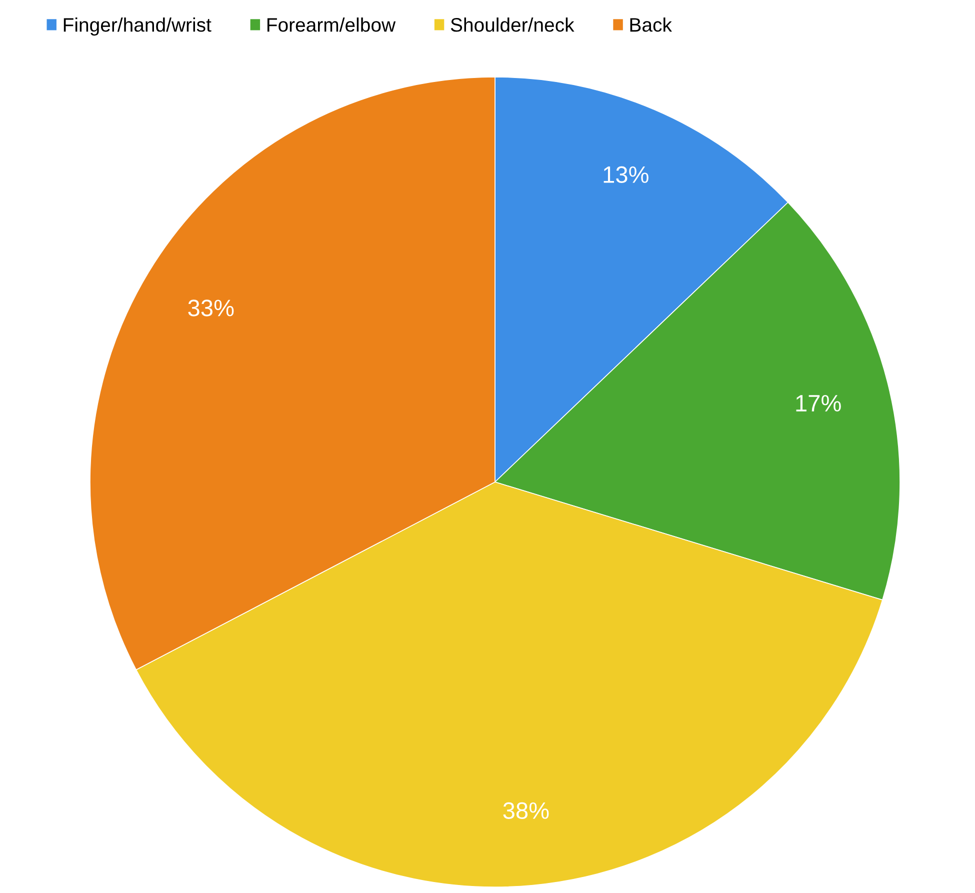 This screenshot has height=893, width=975. Describe the element at coordinates (138, 27) in the screenshot. I see `legend-label: Finger/hand/wrist` at that location.